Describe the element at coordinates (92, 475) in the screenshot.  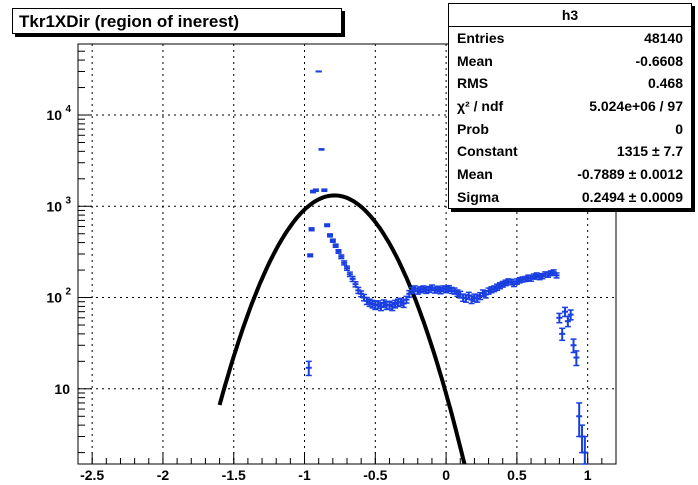
I see `x-tick-label: -2.5` at that location.